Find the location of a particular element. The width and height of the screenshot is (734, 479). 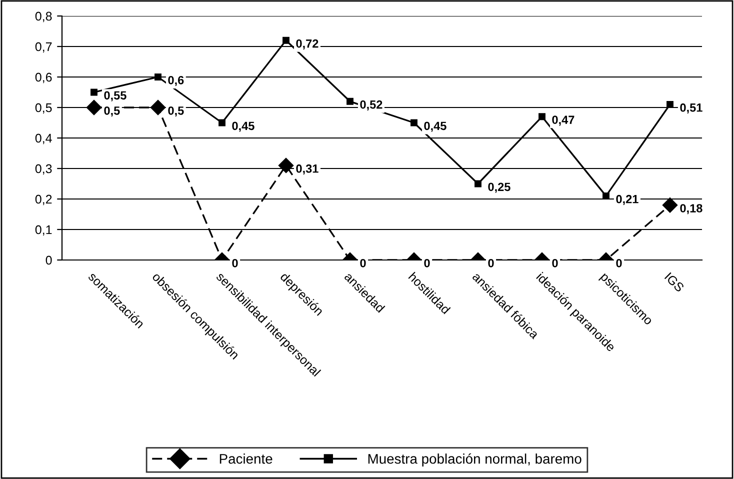

data-label: 0,72 is located at coordinates (307, 44).